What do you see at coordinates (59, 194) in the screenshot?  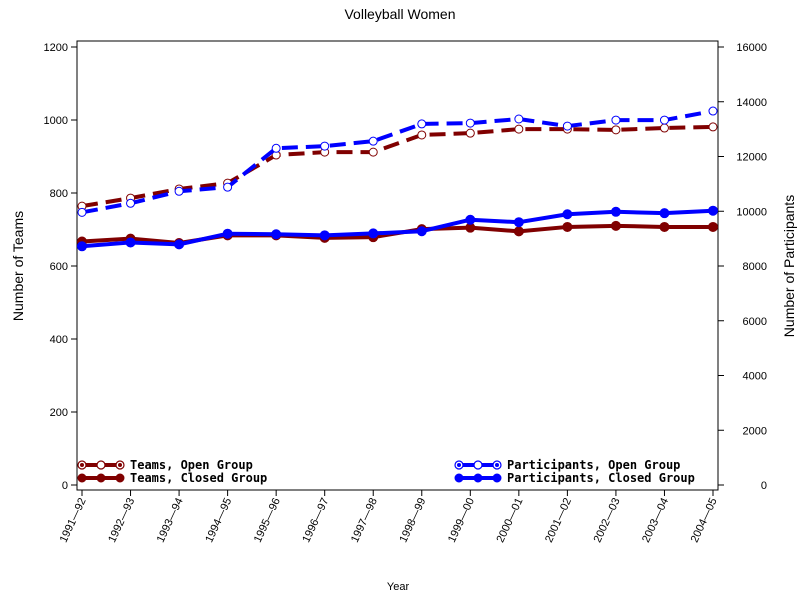 I see `y-tick-label: 800` at bounding box center [59, 194].